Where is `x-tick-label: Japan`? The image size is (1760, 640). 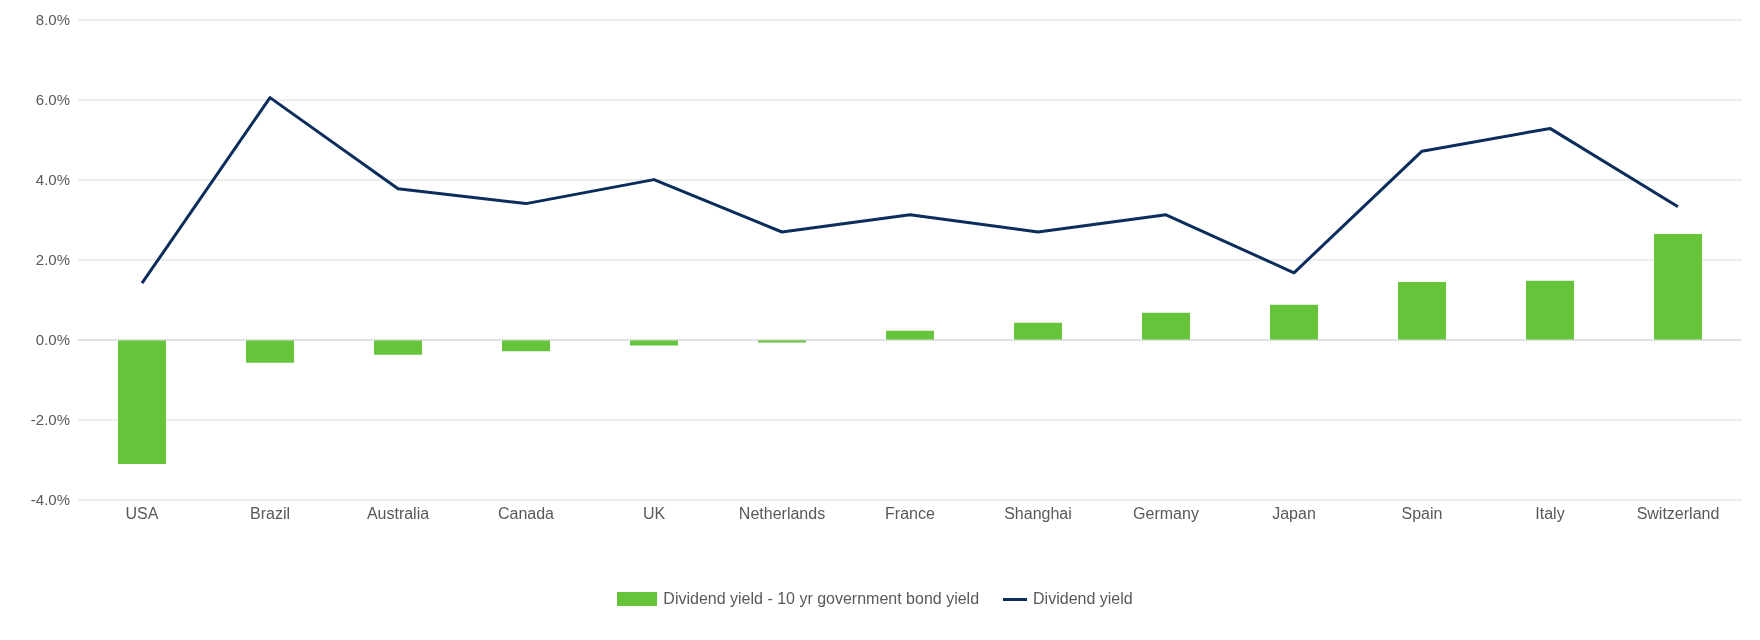 x-tick-label: Japan is located at coordinates (1294, 514).